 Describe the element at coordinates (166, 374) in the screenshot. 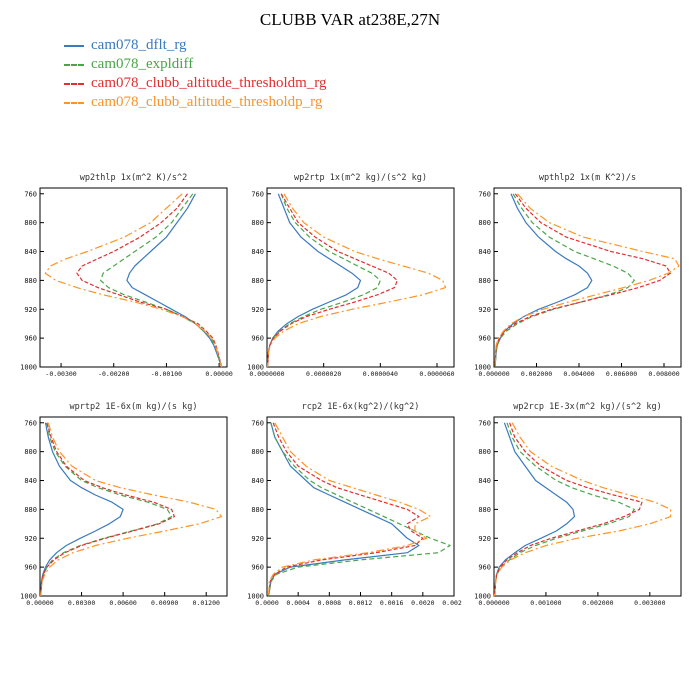

I see `svg-text: -0.00100` at that location.